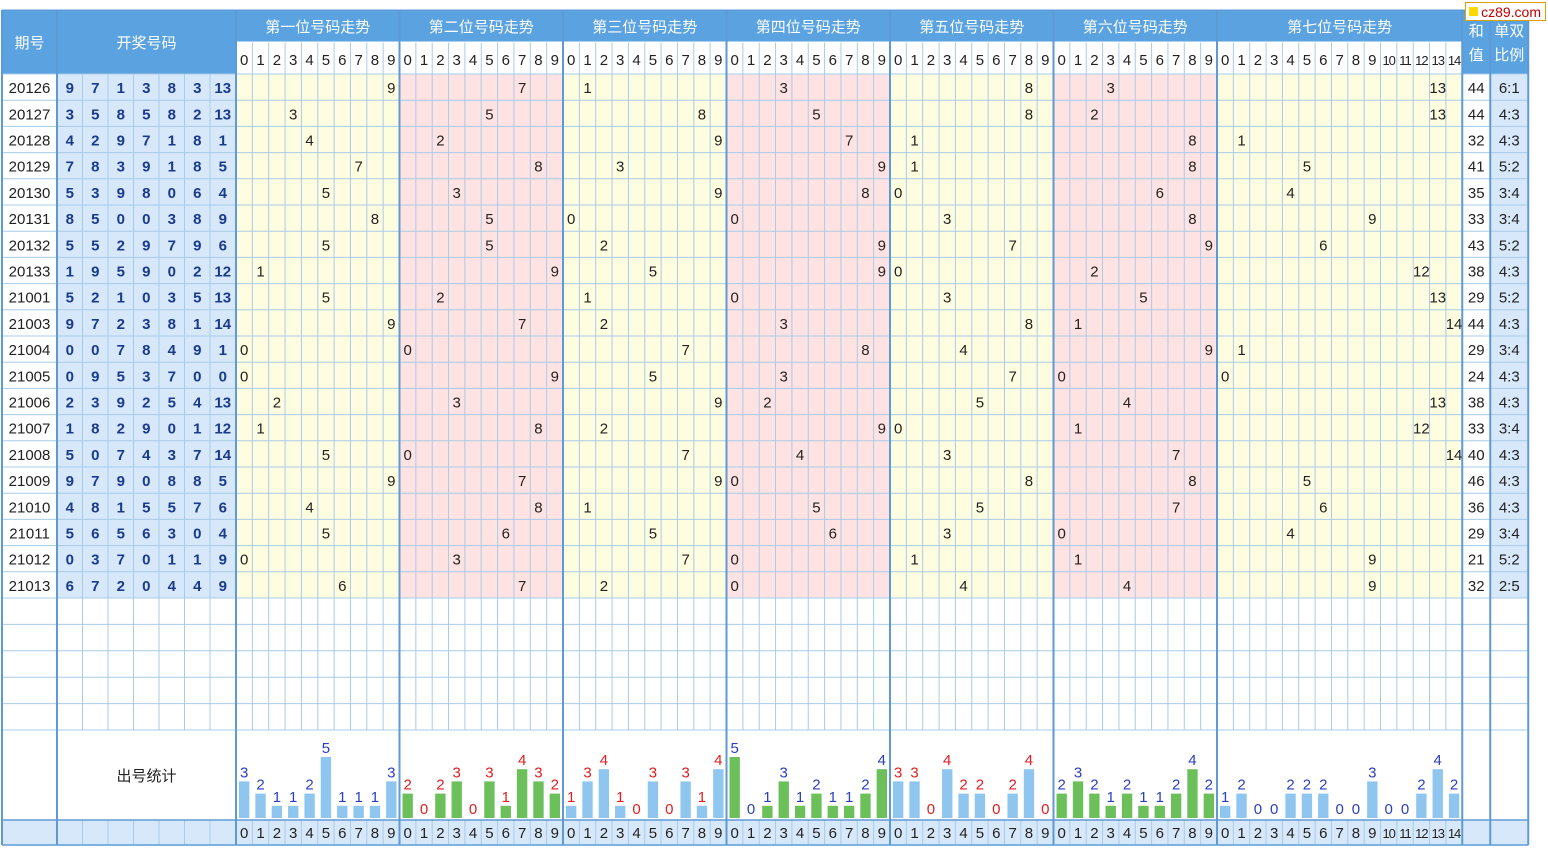  I want to click on footer-digit: 7, so click(358, 833).